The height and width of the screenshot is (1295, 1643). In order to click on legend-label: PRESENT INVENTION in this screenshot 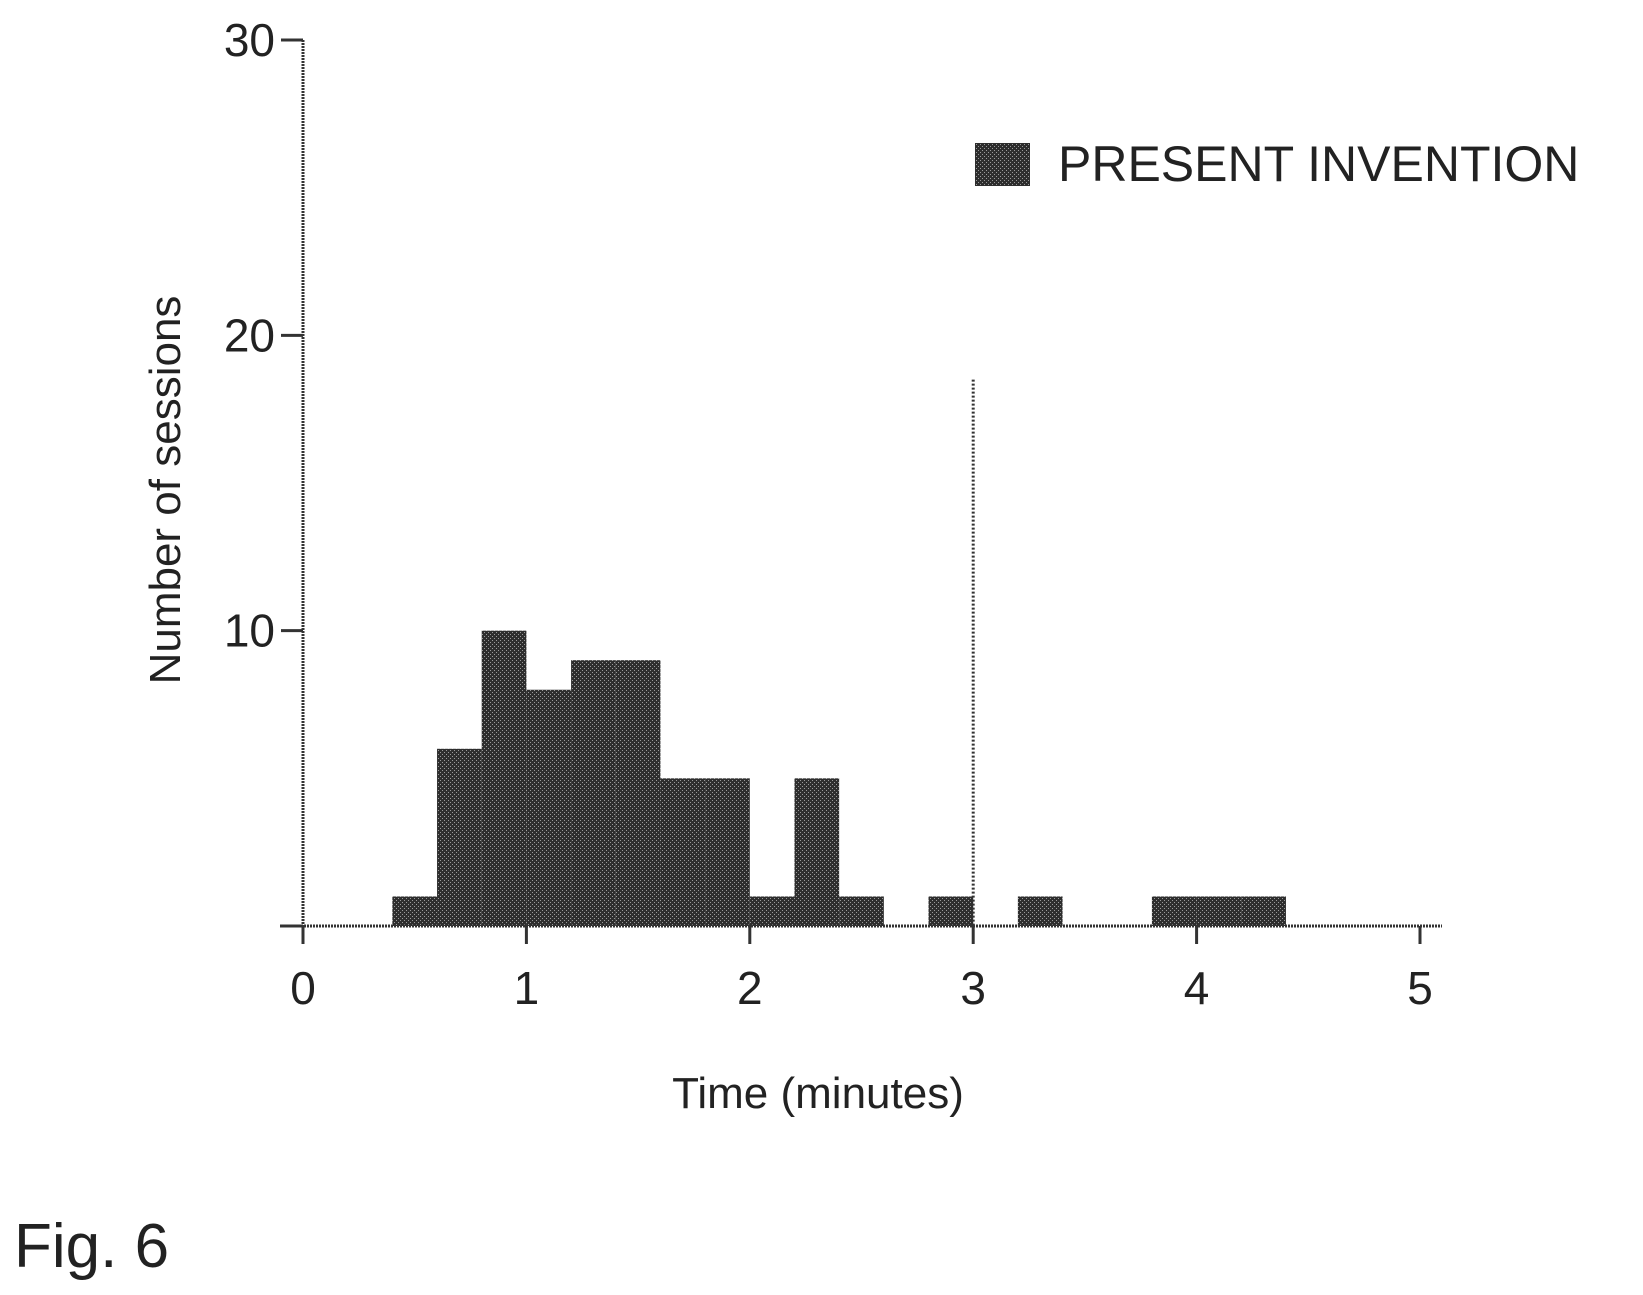, I will do `click(1318, 164)`.